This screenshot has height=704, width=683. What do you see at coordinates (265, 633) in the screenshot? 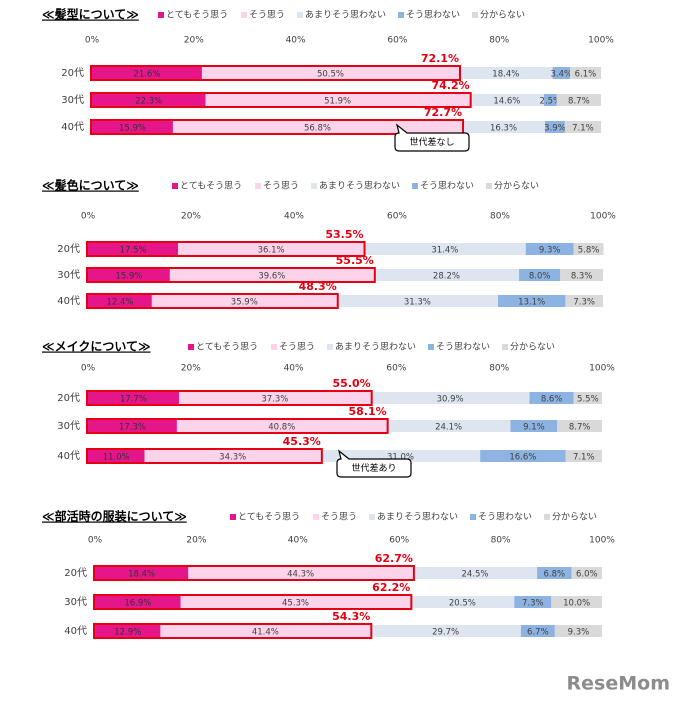
I see `value-label: 41.4%` at bounding box center [265, 633].